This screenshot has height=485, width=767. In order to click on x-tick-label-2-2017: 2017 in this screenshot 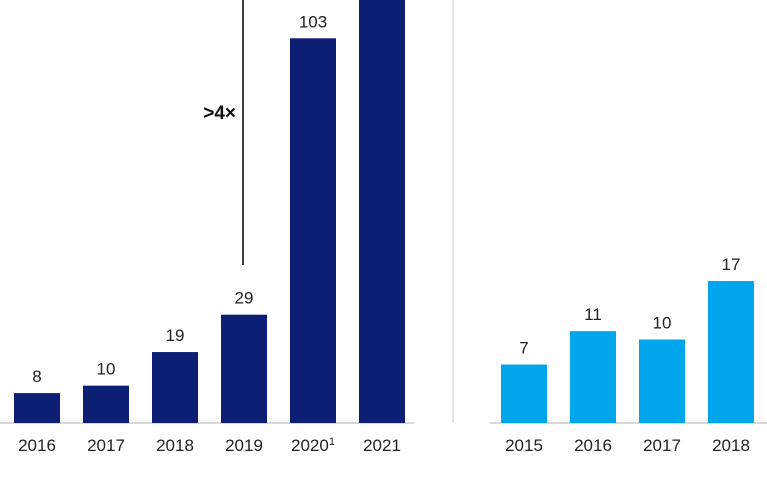, I will do `click(662, 445)`.